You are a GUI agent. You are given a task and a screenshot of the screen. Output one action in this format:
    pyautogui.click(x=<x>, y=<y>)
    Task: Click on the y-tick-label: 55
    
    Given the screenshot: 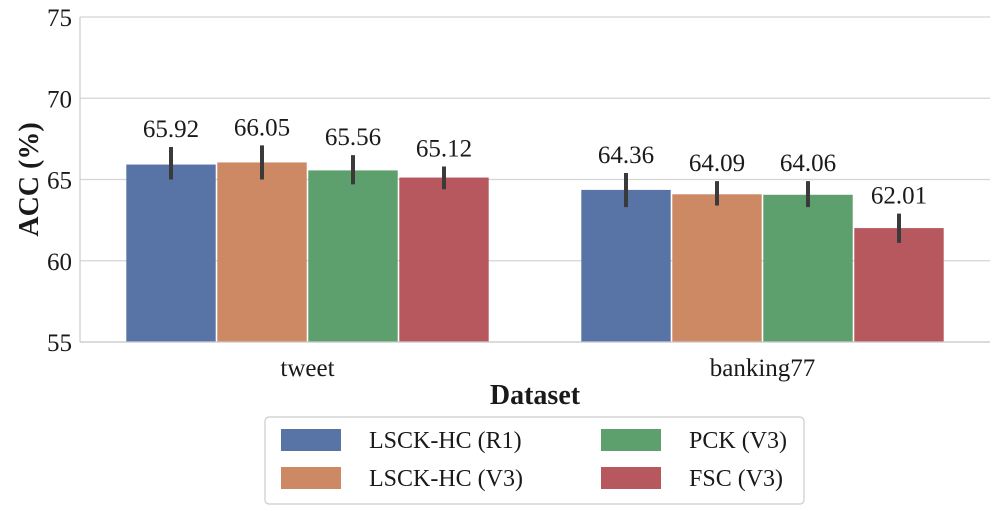 What is the action you would take?
    pyautogui.click(x=59, y=343)
    